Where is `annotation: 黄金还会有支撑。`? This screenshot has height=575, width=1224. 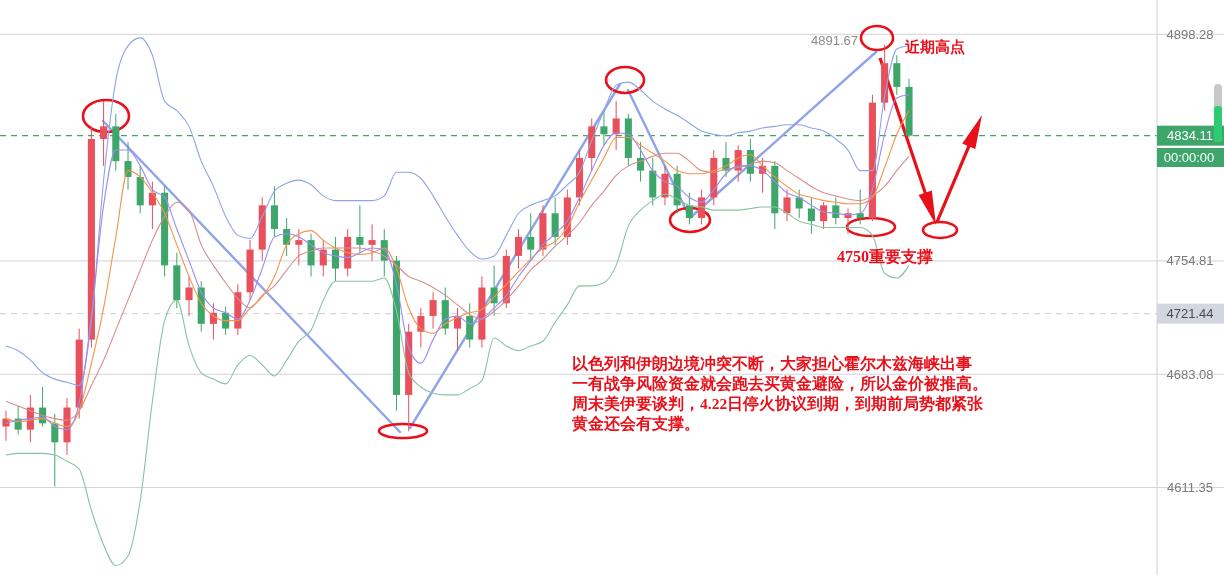 annotation: 黄金还会有支撑。 is located at coordinates (635, 423).